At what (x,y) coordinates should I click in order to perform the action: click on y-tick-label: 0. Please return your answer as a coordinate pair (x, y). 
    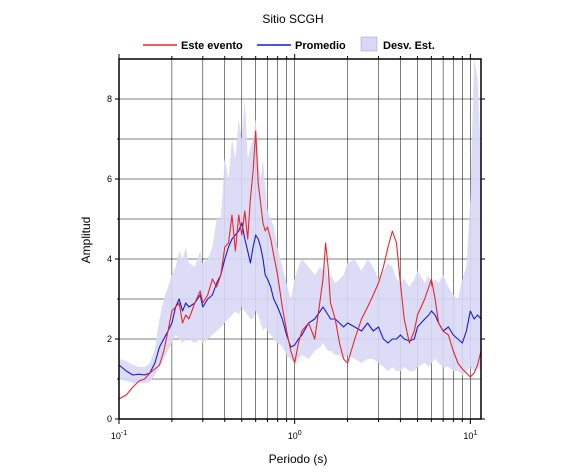
    Looking at the image, I should click on (109, 419).